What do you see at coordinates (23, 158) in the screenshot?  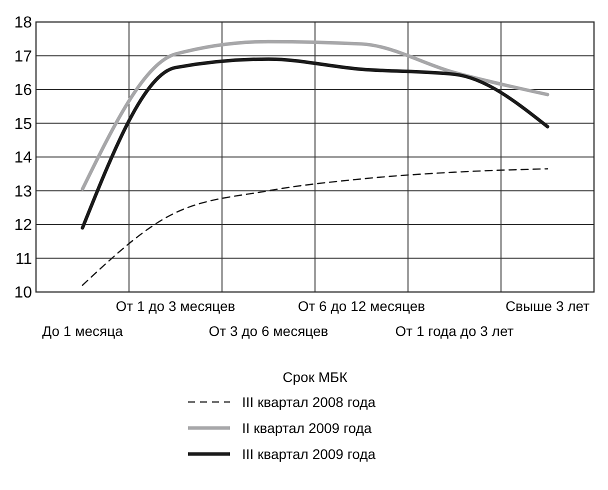 I see `y-tick-label: 14` at bounding box center [23, 158].